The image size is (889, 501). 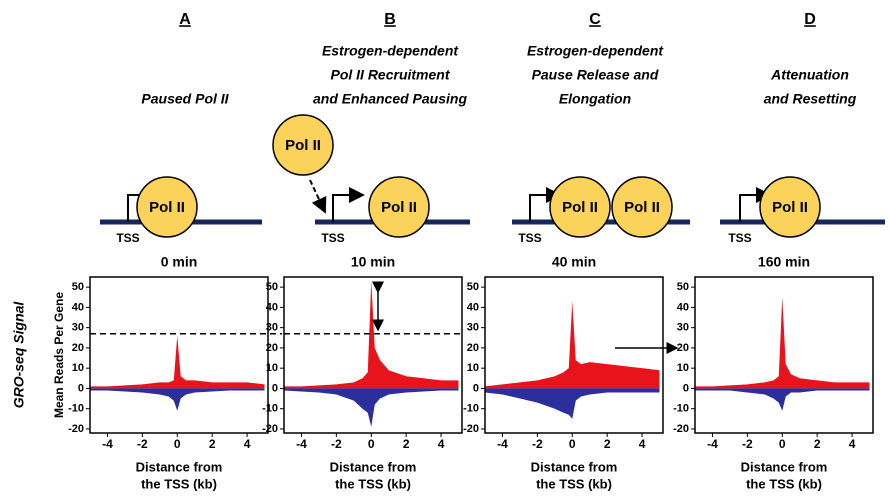 What do you see at coordinates (810, 19) in the screenshot?
I see `panel-letter: D` at bounding box center [810, 19].